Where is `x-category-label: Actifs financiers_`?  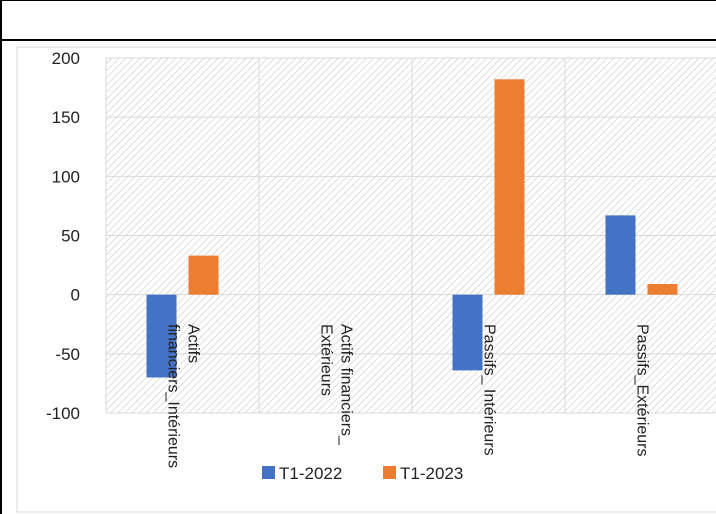 x-category-label: Actifs financiers_ is located at coordinates (345, 385).